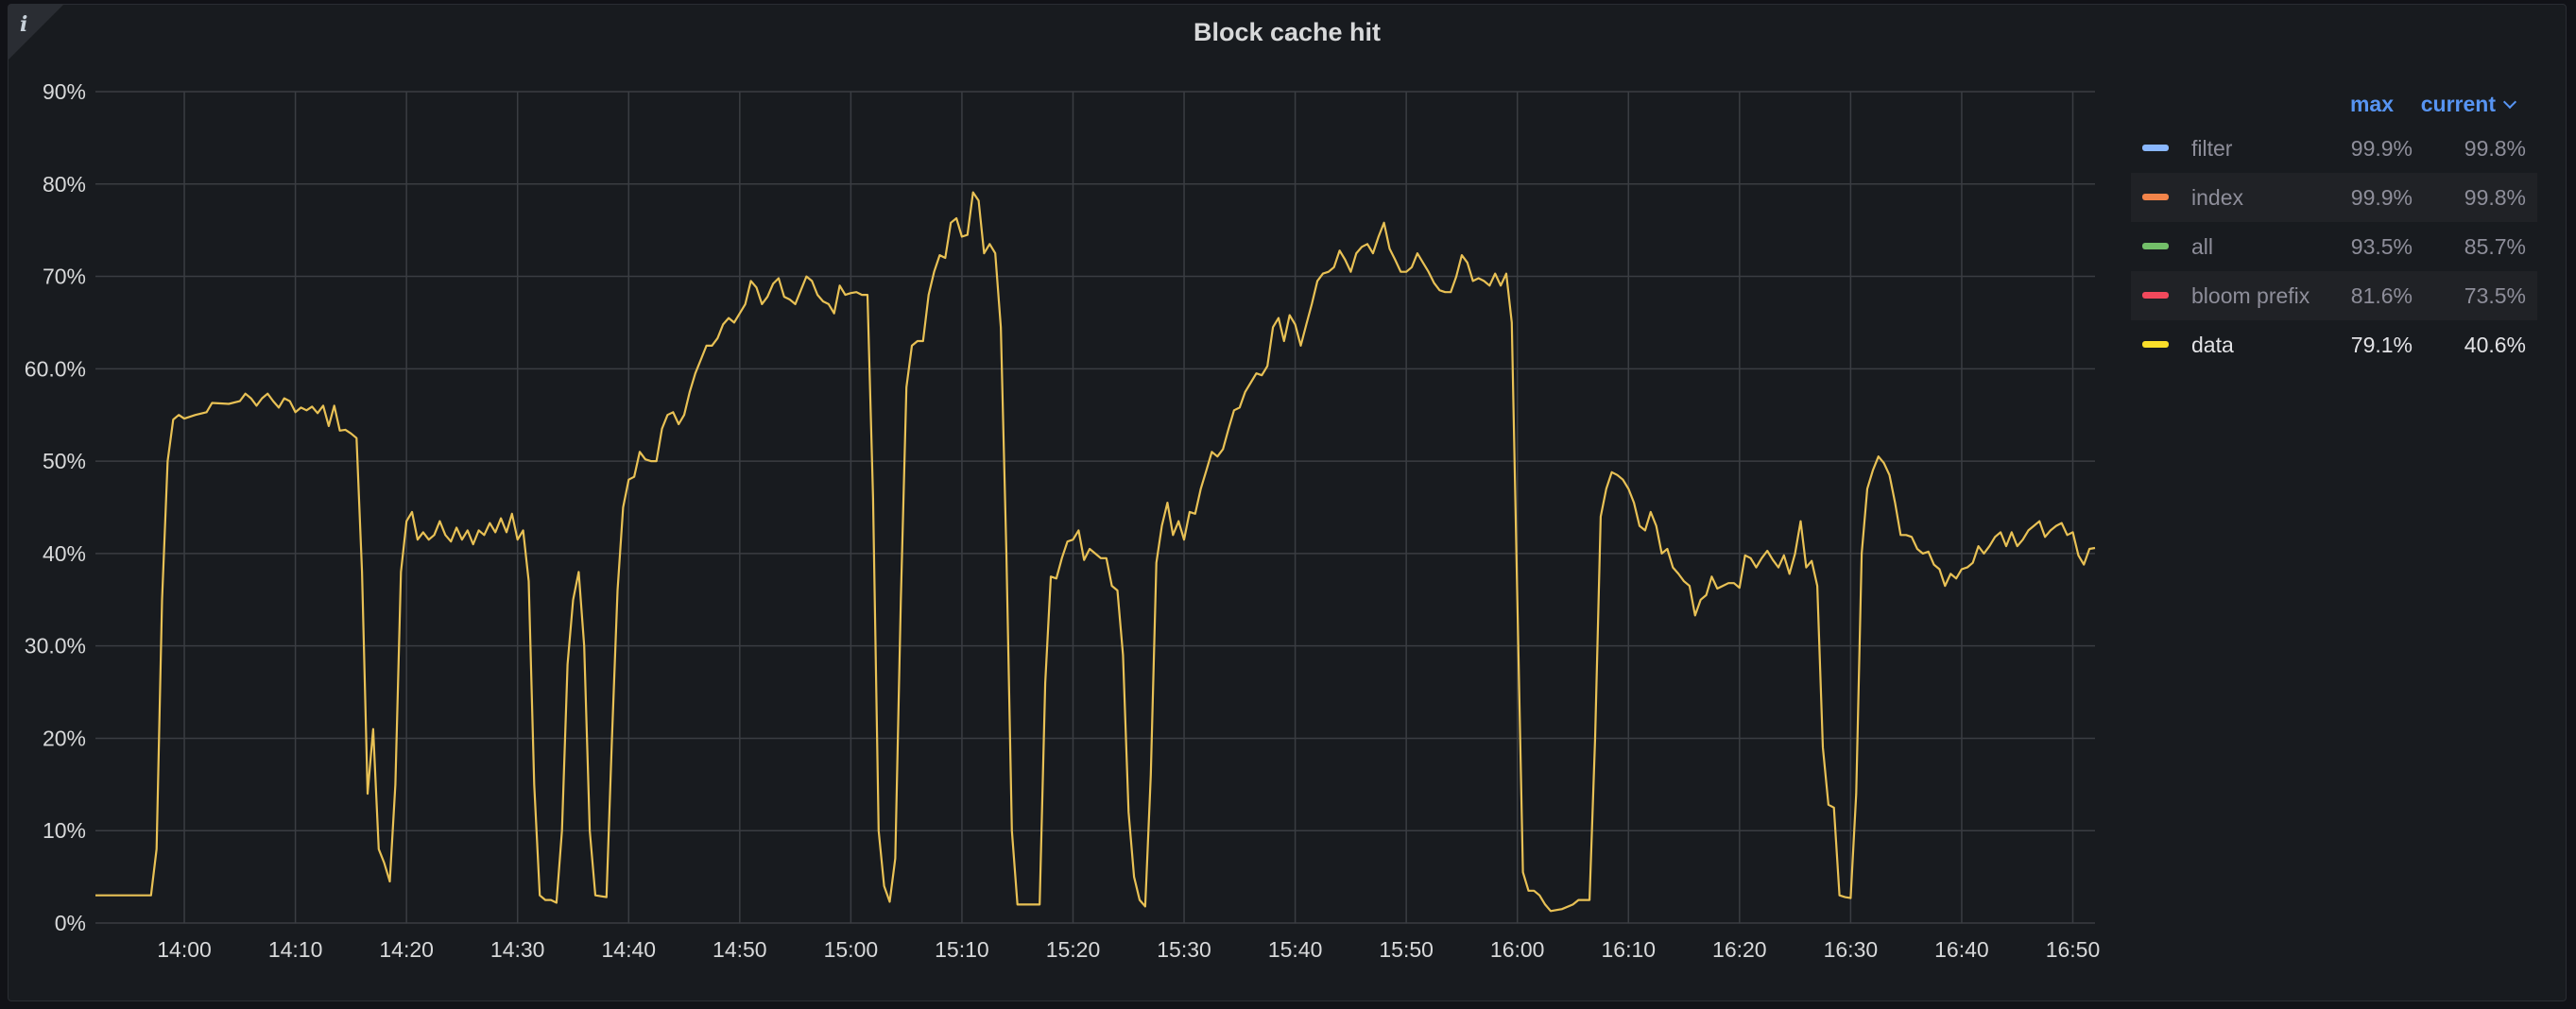 This screenshot has width=2576, height=1009. What do you see at coordinates (2334, 344) in the screenshot?
I see `legend-item-data: data 79.1% 40.6%` at bounding box center [2334, 344].